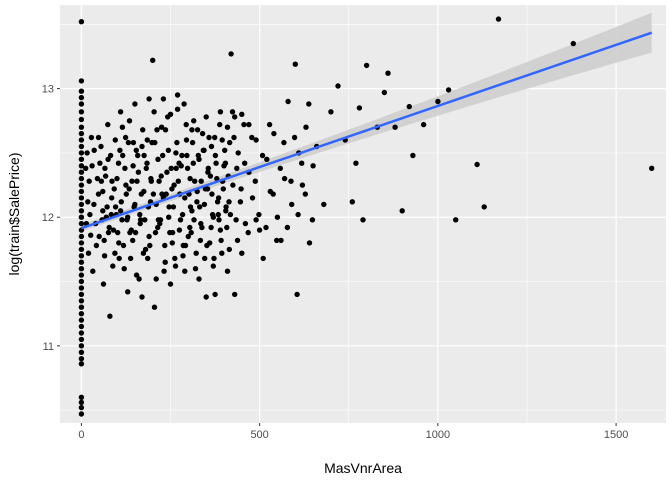 The image size is (672, 480). I want to click on x-tick-label: 1000, so click(438, 435).